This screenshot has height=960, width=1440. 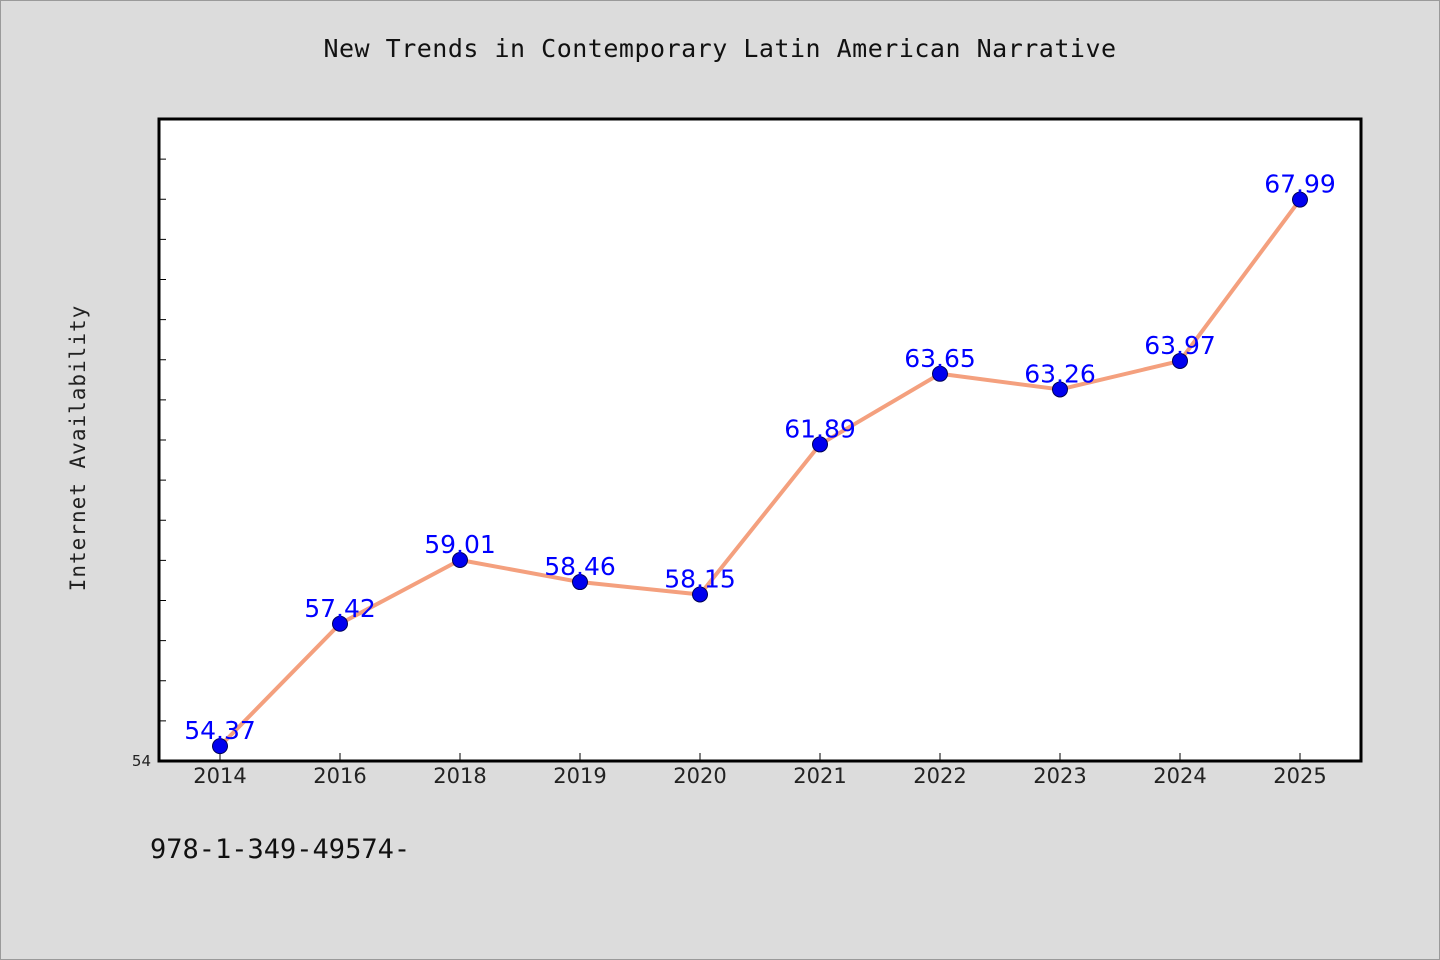 What do you see at coordinates (820, 428) in the screenshot?
I see `data-label: 61.89` at bounding box center [820, 428].